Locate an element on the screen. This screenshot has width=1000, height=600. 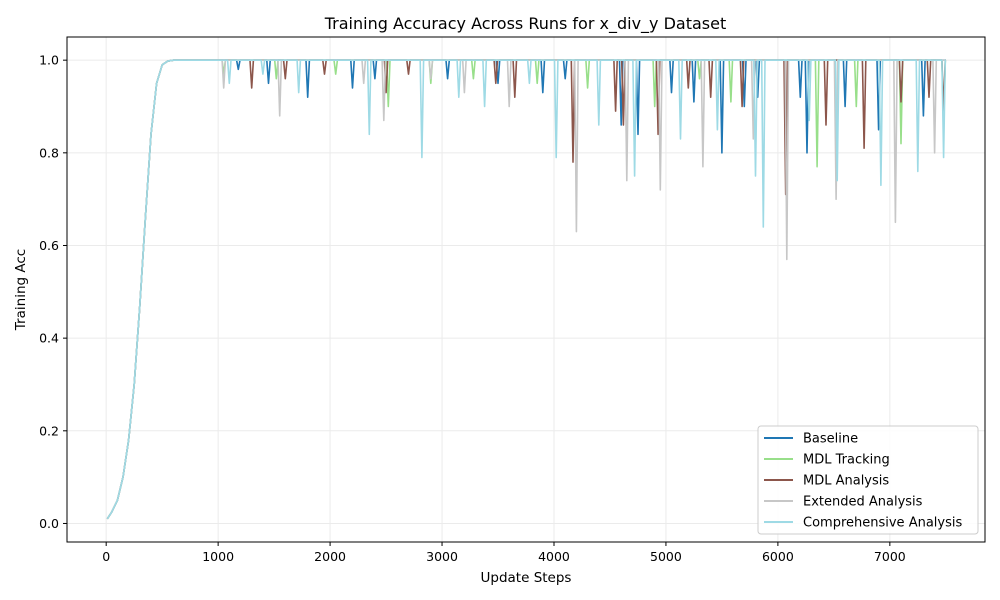
legend-label-1: MDL Tracking is located at coordinates (846, 460).